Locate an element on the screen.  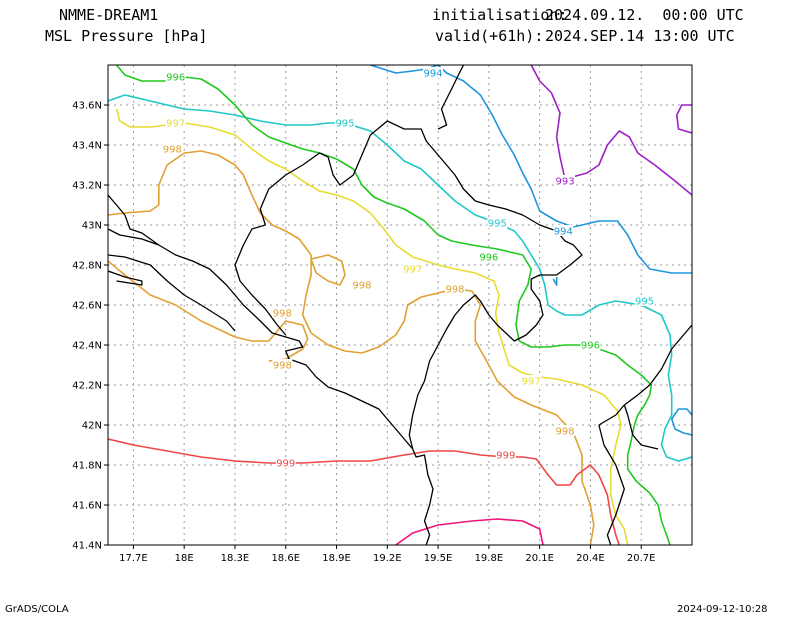
lon-tick-label: 20.1E is located at coordinates (539, 558).